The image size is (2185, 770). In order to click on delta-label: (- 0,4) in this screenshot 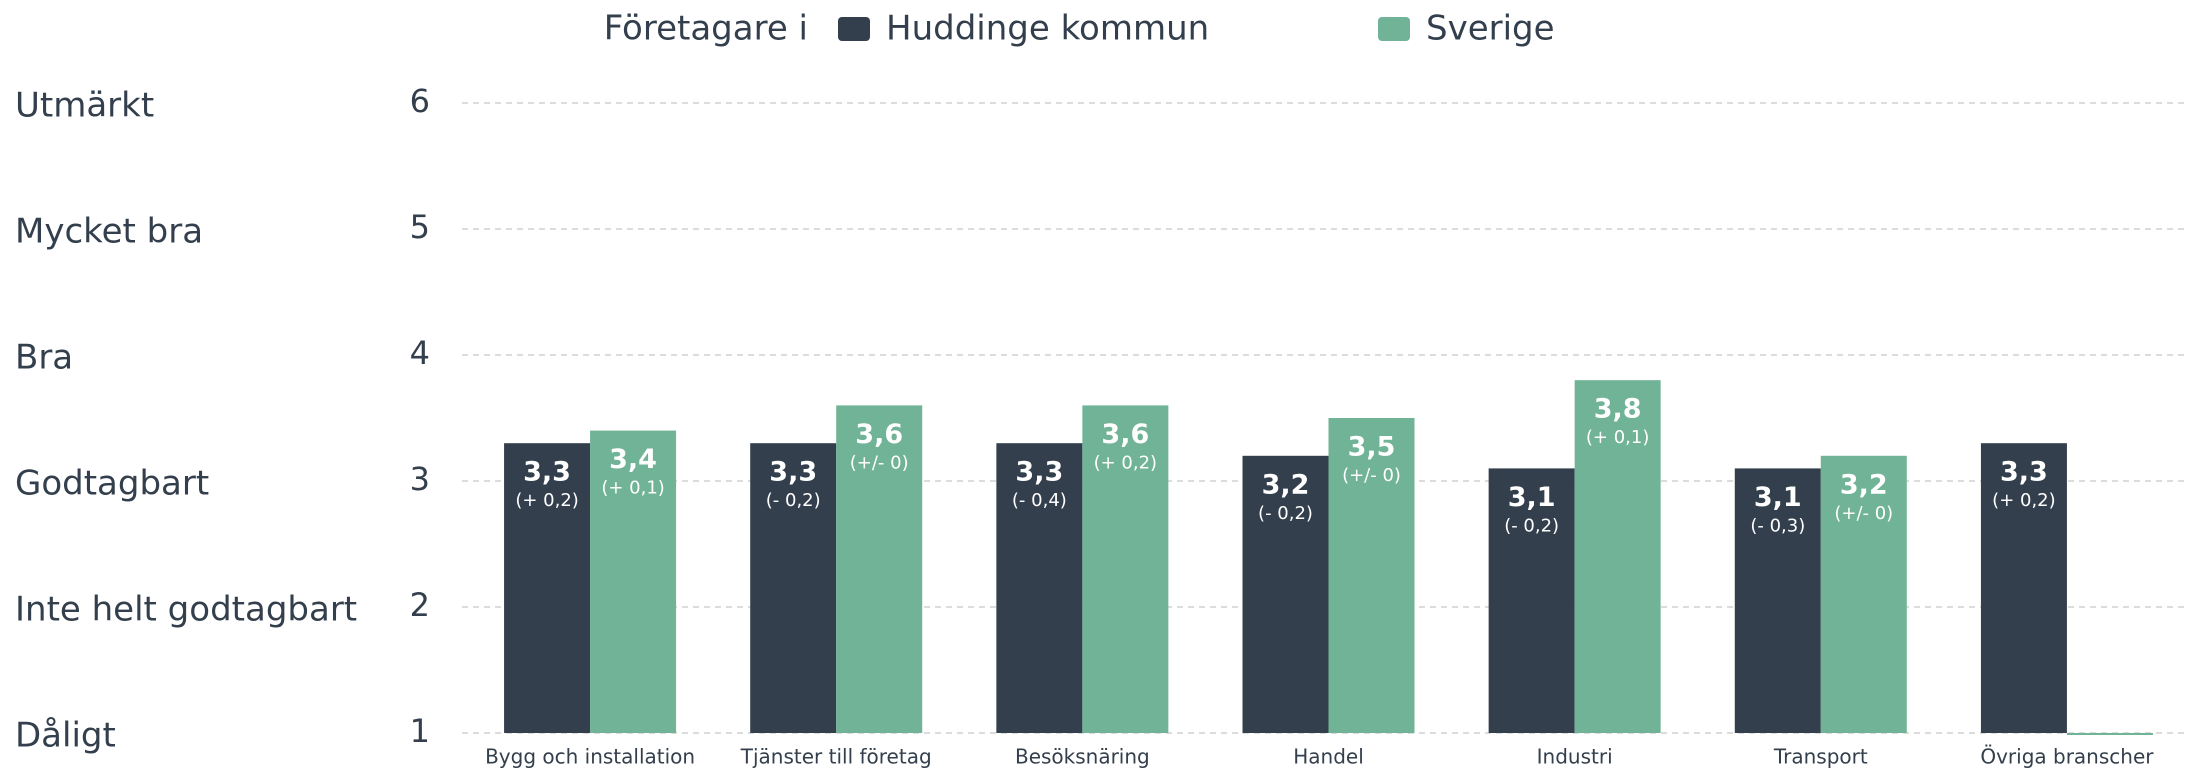, I will do `click(1039, 500)`.